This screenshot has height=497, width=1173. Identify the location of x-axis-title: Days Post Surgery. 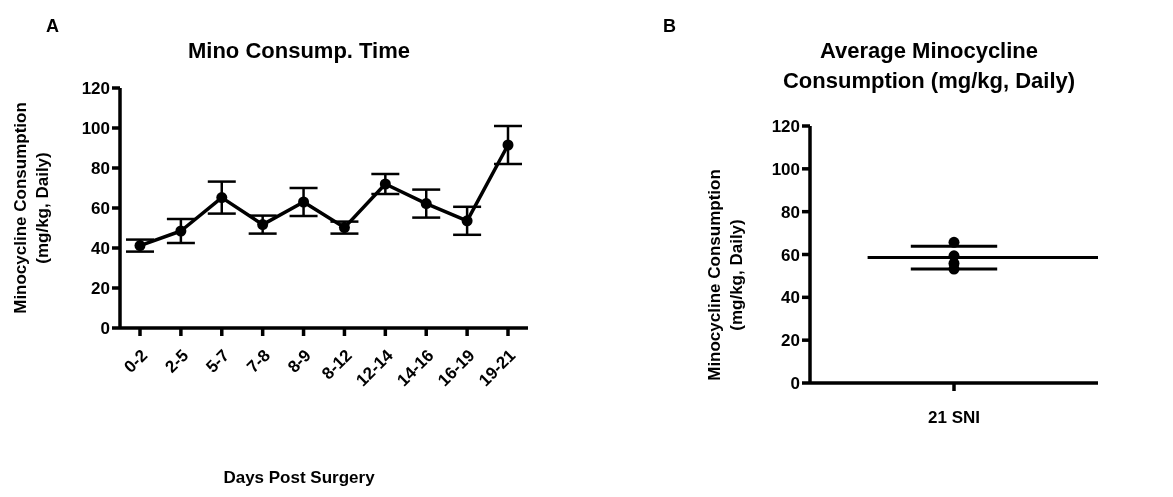
(299, 478).